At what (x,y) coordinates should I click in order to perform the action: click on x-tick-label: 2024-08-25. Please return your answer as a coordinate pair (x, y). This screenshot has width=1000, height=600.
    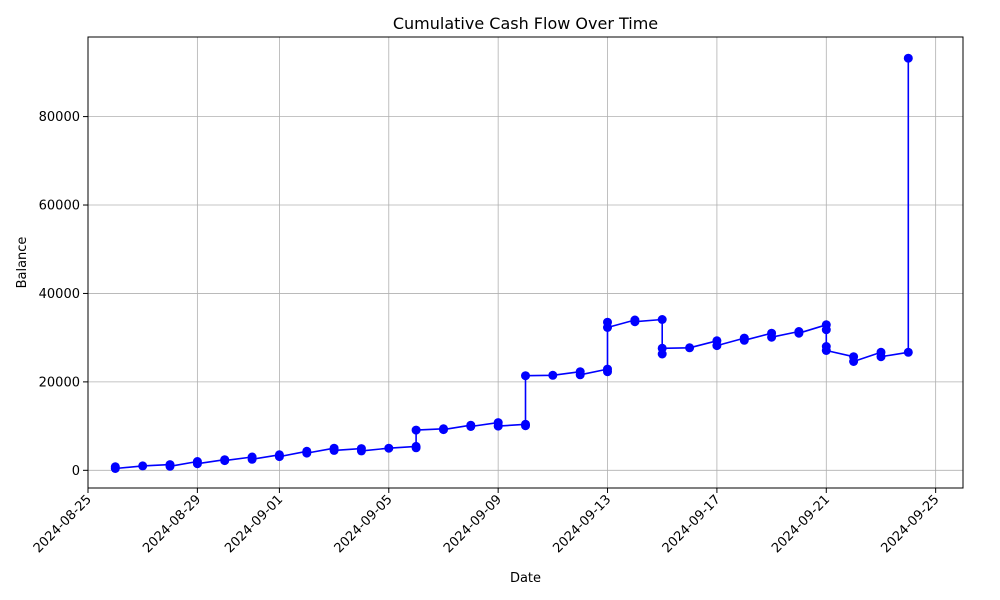
    Looking at the image, I should click on (63, 524).